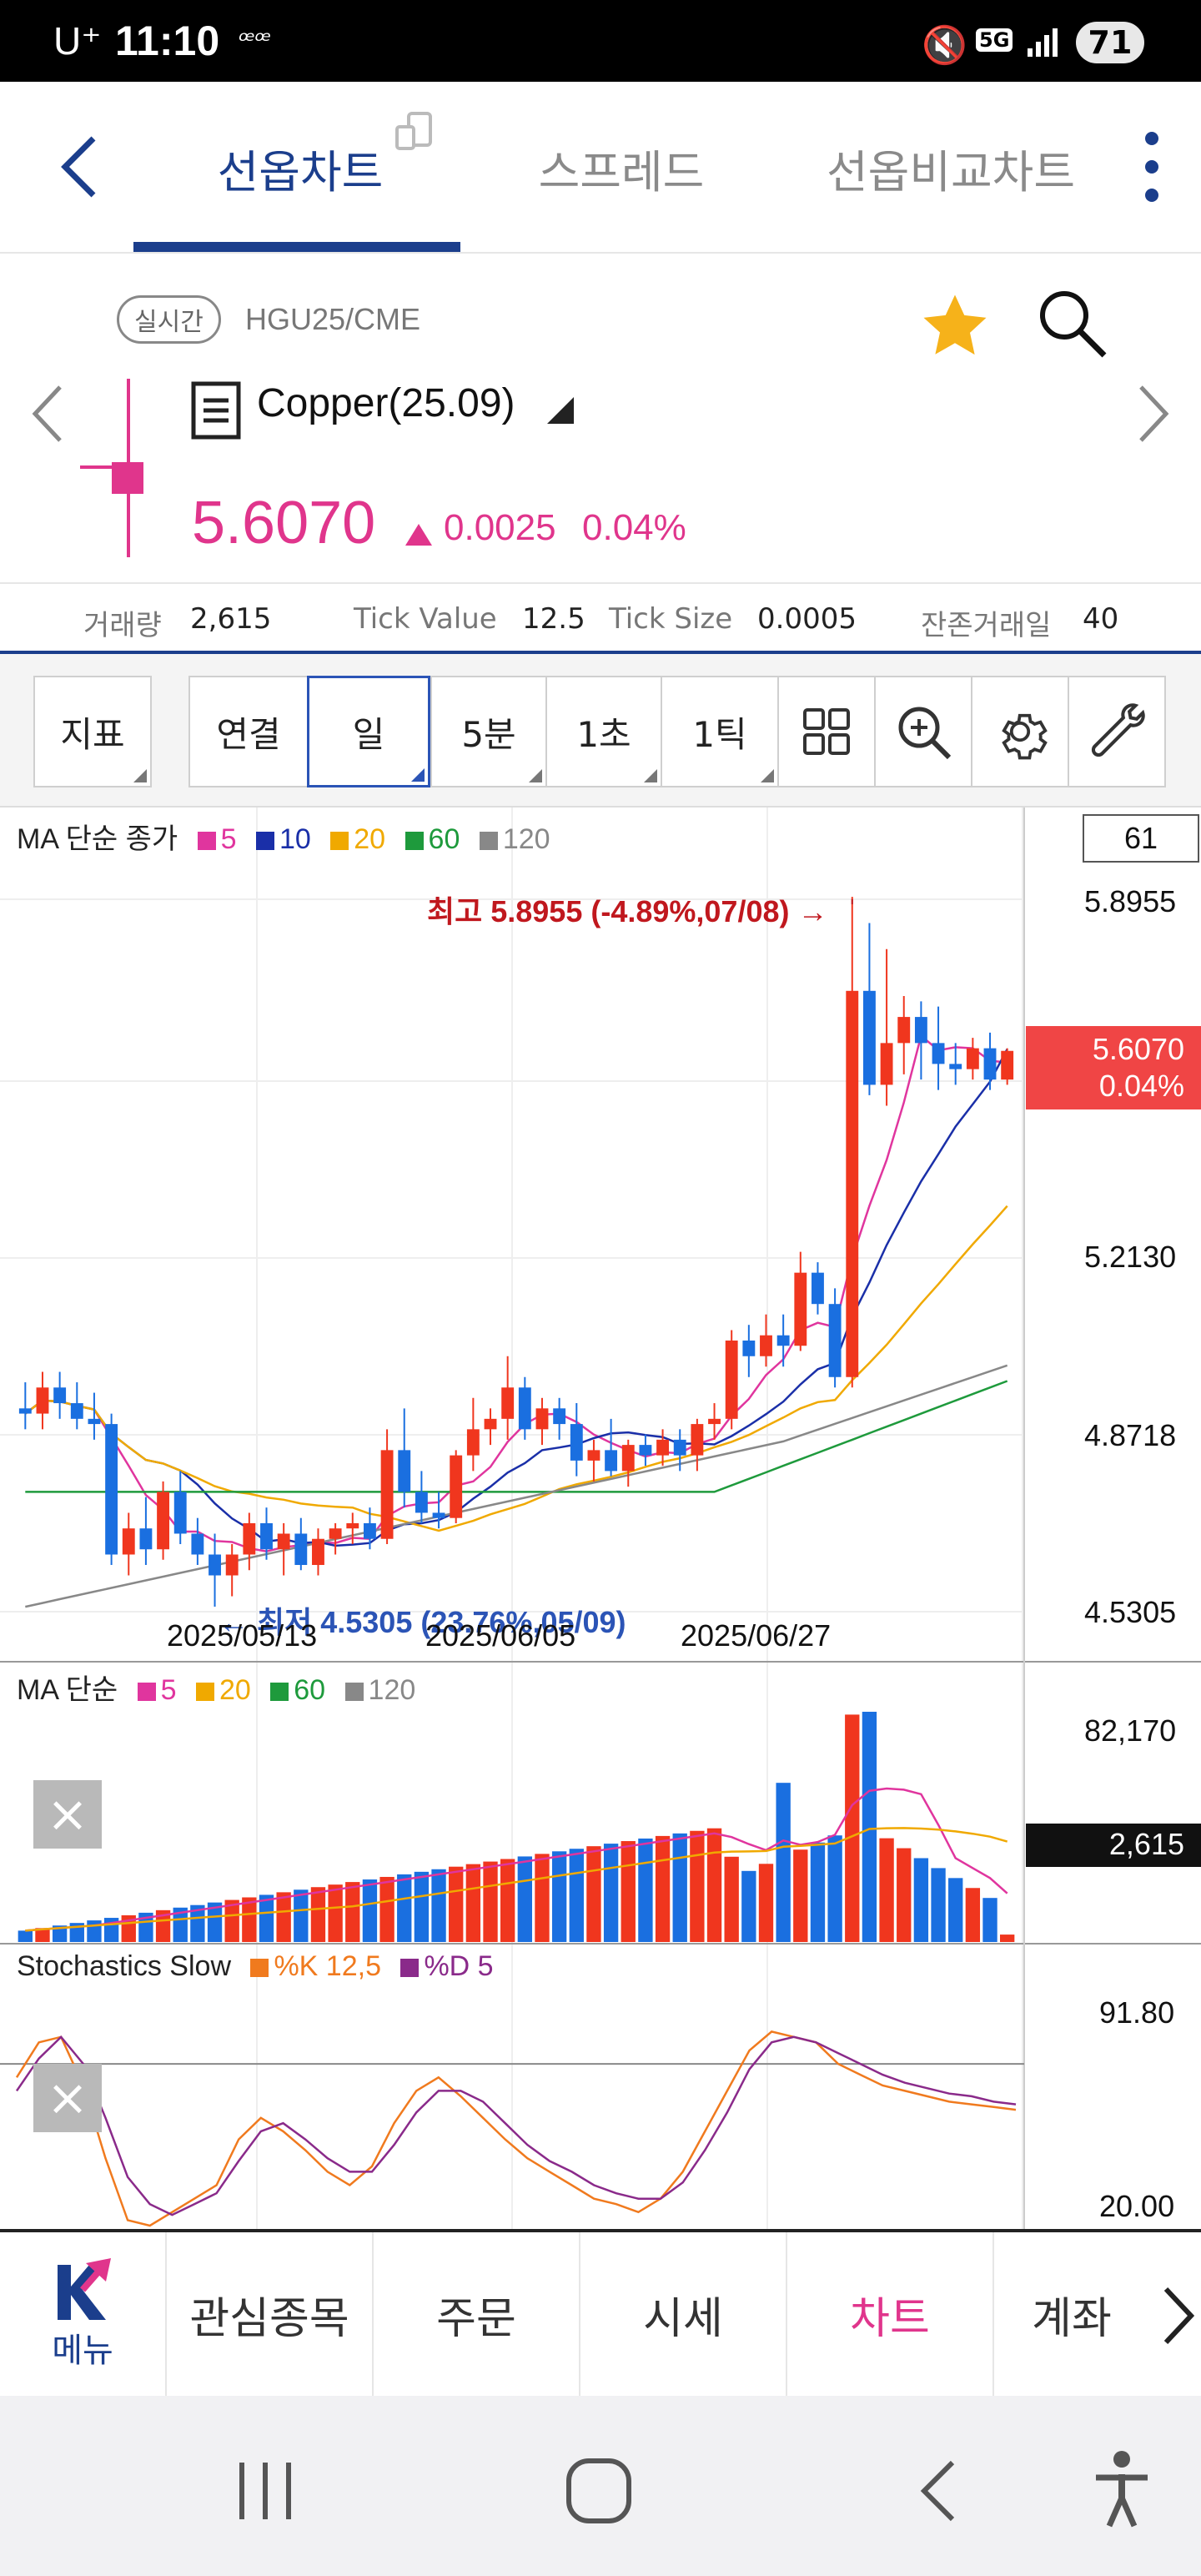 The height and width of the screenshot is (2576, 1201). I want to click on days-left-label: 잔존거래일, so click(987, 625).